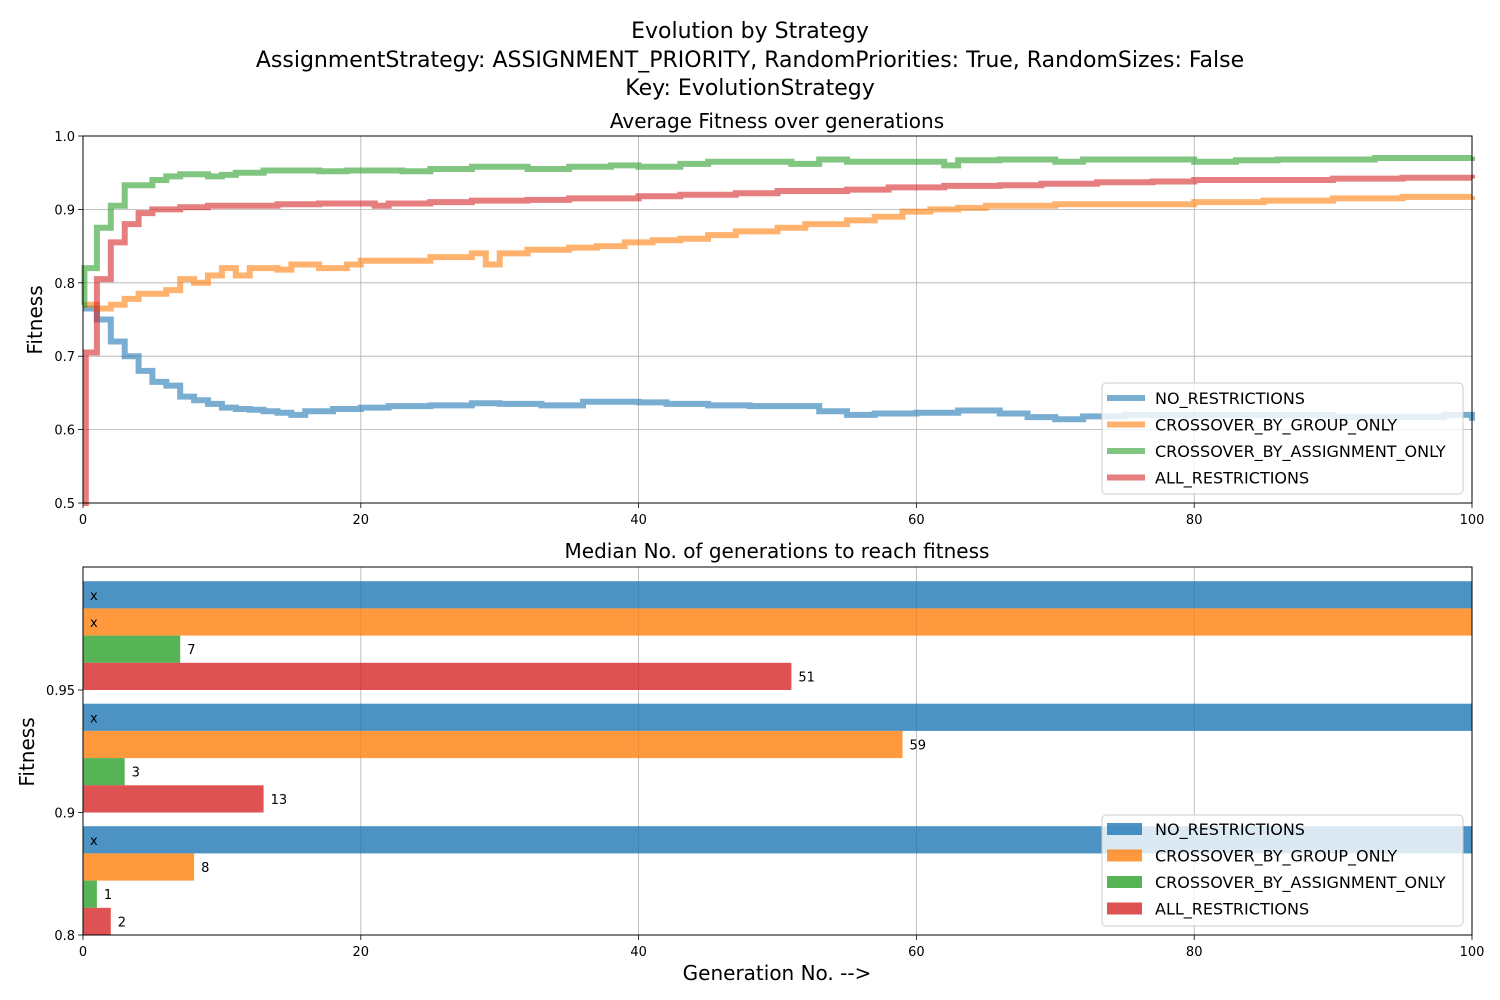  What do you see at coordinates (1276, 426) in the screenshot?
I see `line-chart-legend-label: CROSSOVER_BY_GROUP_ONLY` at bounding box center [1276, 426].